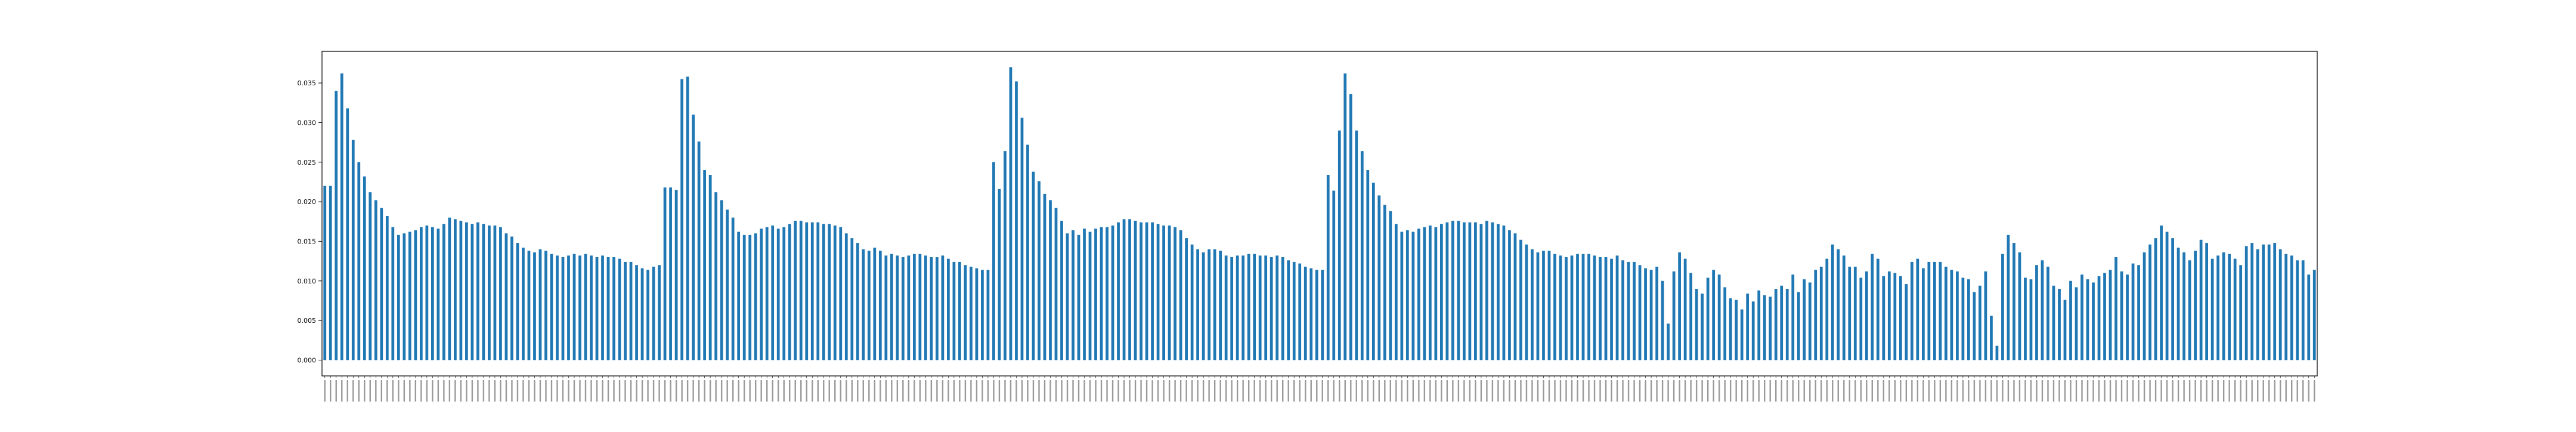 This screenshot has width=2576, height=432. Describe the element at coordinates (308, 281) in the screenshot. I see `y-tick-label: 0.010` at that location.